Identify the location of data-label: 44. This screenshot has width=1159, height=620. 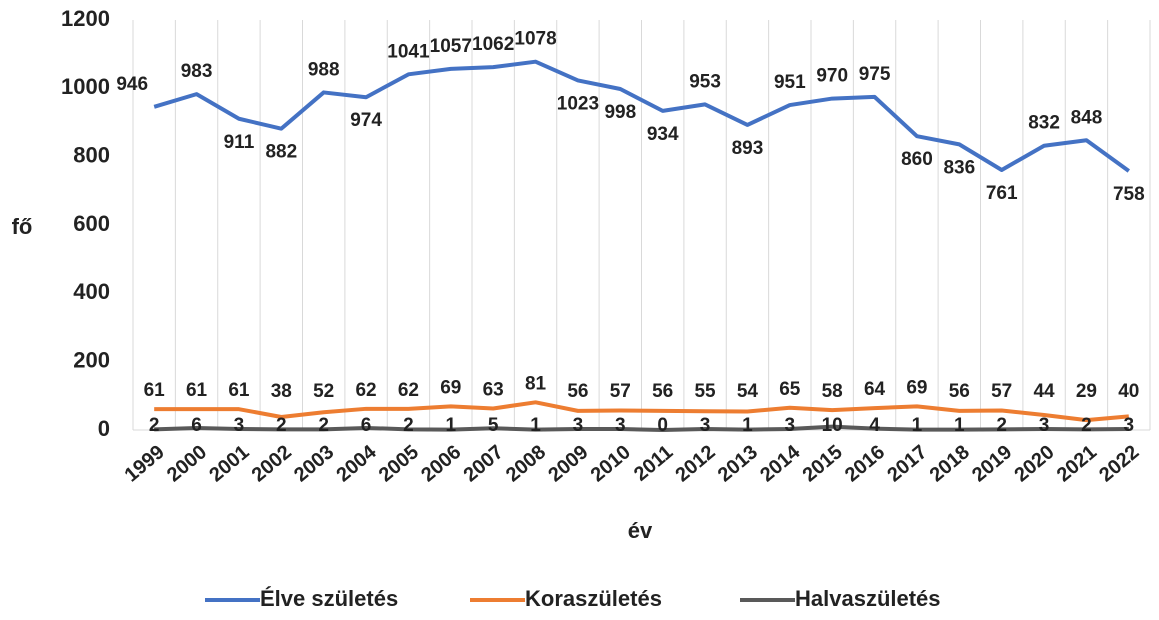
(1044, 391).